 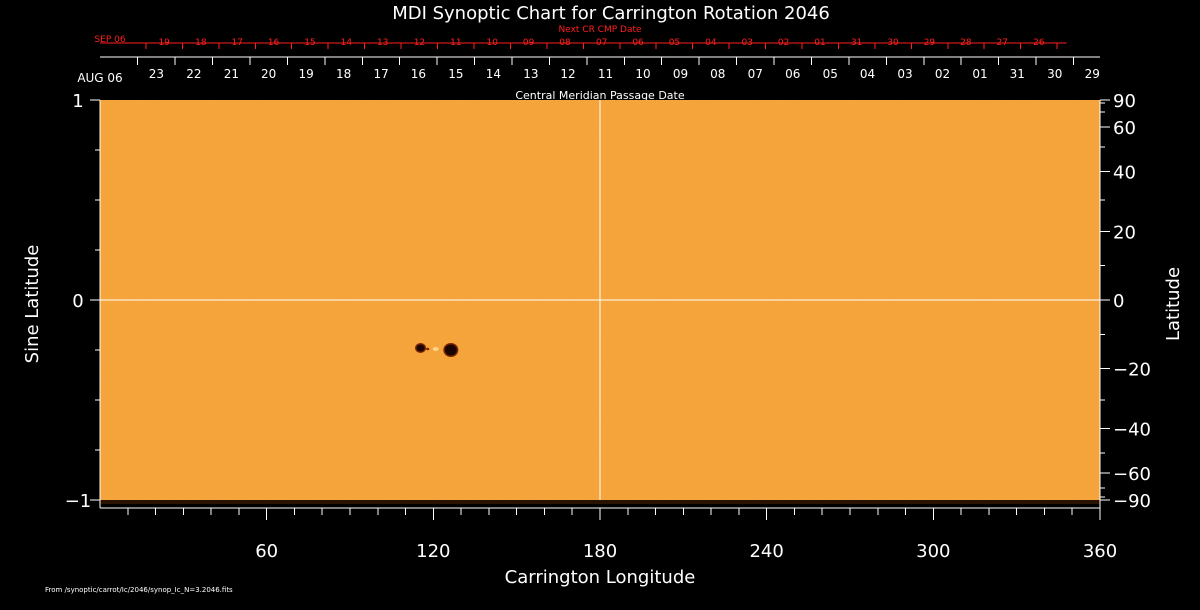 What do you see at coordinates (783, 43) in the screenshot?
I see `next-cr-date-label: 02` at bounding box center [783, 43].